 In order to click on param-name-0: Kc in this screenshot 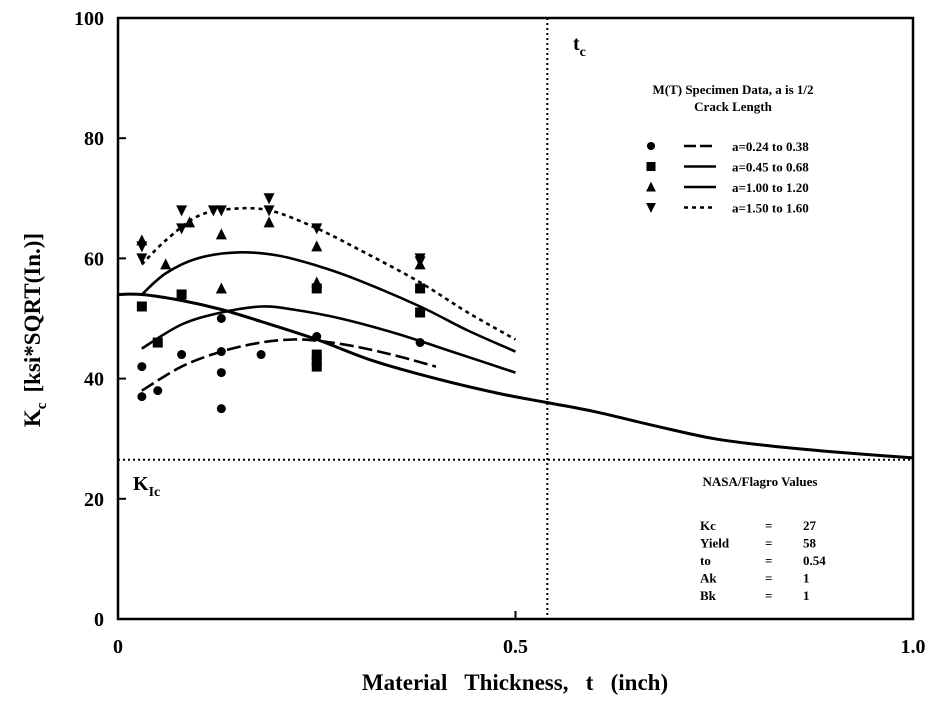, I will do `click(708, 525)`.